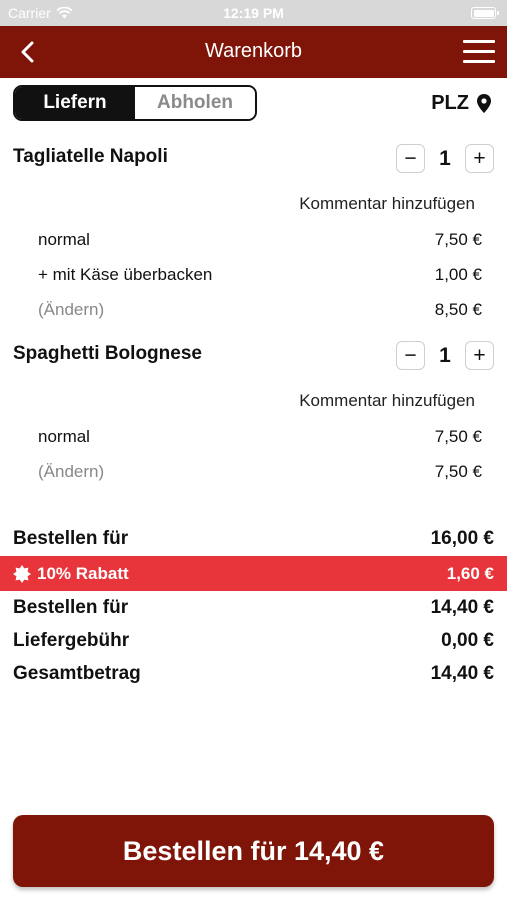 This screenshot has height=900, width=507. I want to click on status-bar: Carrier 12:19 PM, so click(253, 13).